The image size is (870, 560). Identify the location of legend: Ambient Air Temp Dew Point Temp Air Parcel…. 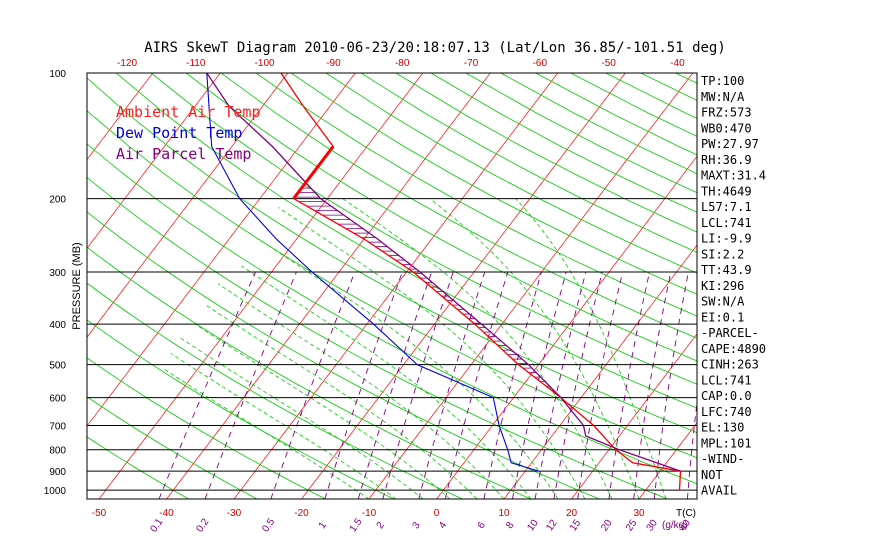
(188, 133).